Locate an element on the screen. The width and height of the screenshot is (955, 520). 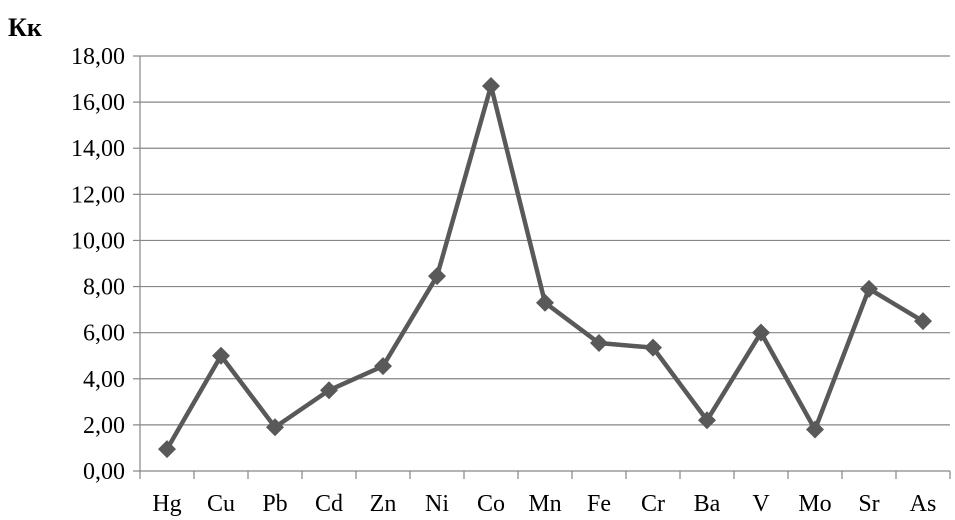
x-tick-label: Hg is located at coordinates (166, 504).